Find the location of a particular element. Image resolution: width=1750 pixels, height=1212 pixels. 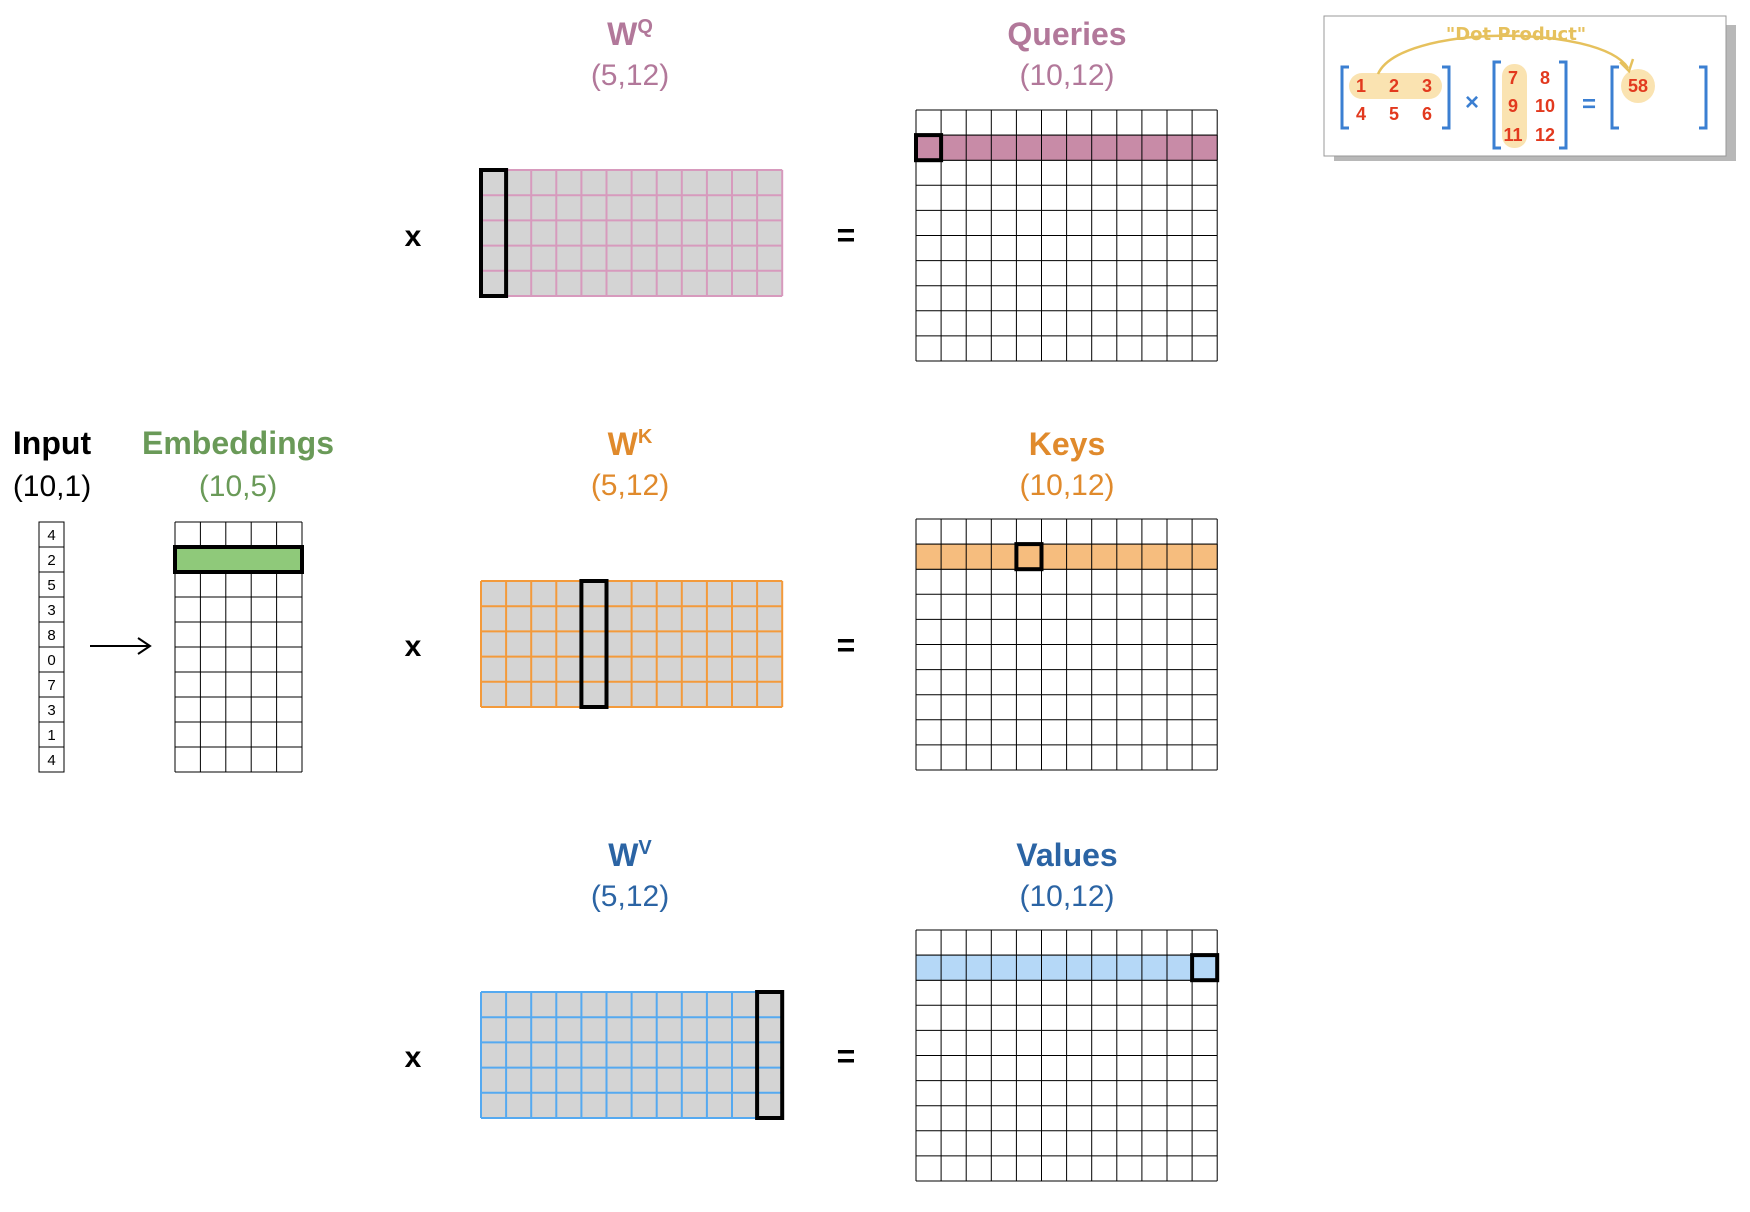

weight-title-k: WK is located at coordinates (630, 444).